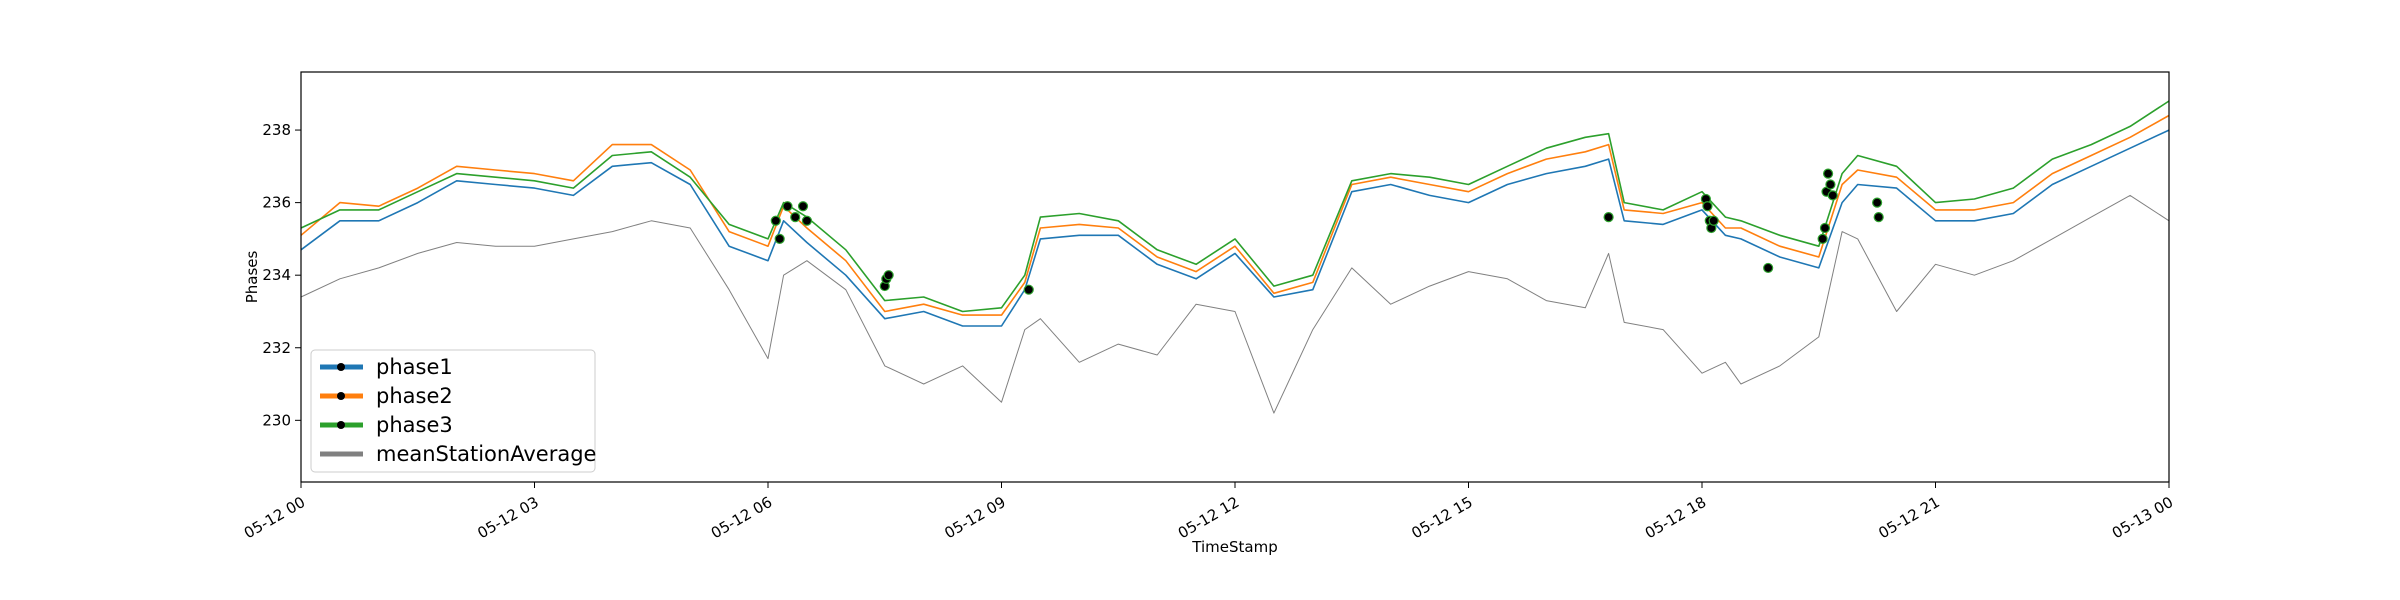  Describe the element at coordinates (276, 420) in the screenshot. I see `y-tick-label: 230` at that location.